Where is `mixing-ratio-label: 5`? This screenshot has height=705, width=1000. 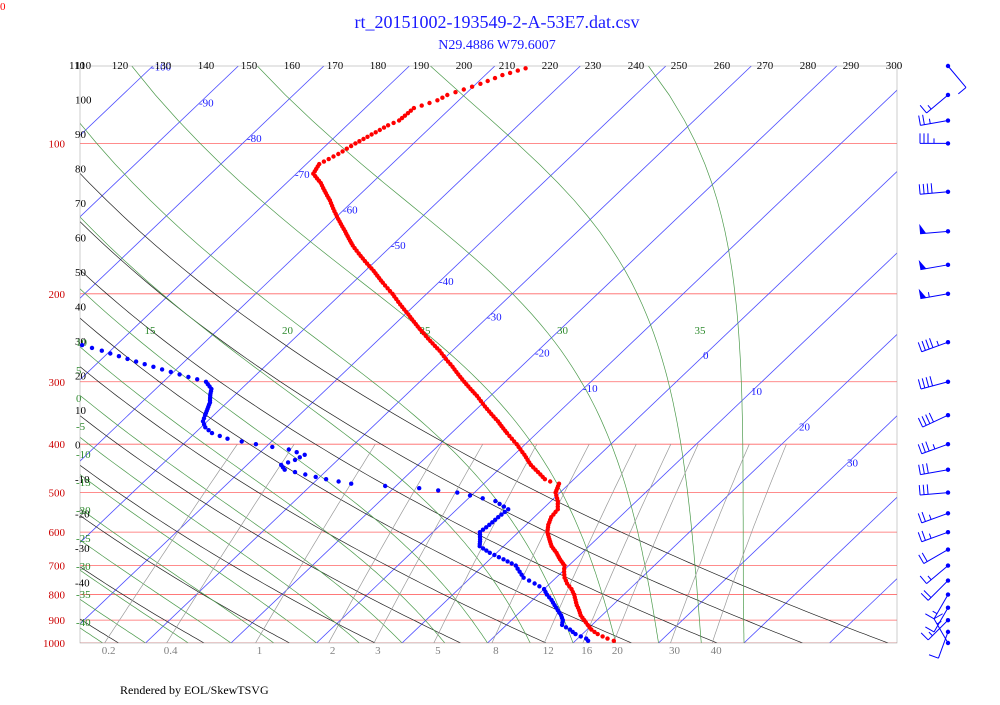
mixing-ratio-label: 5 is located at coordinates (438, 651).